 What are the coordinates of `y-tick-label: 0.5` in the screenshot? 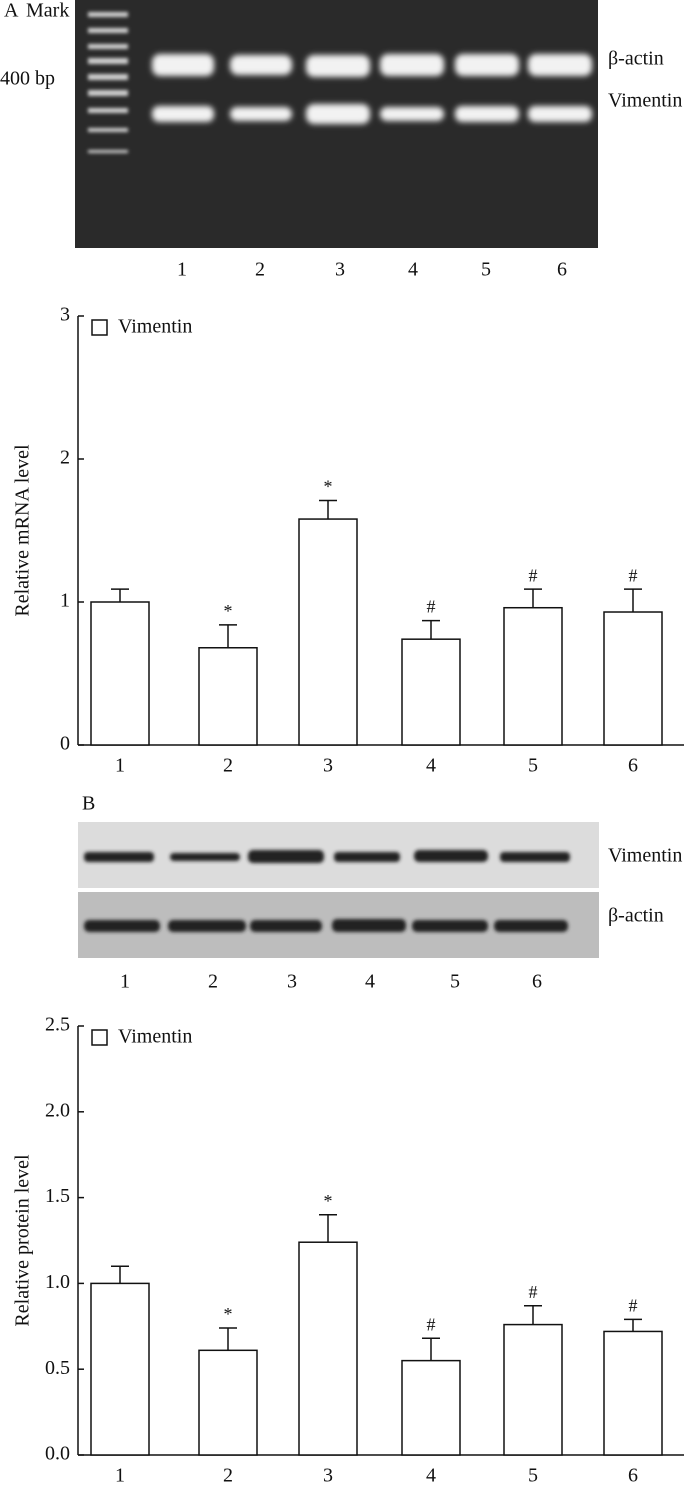 It's located at (57, 1368).